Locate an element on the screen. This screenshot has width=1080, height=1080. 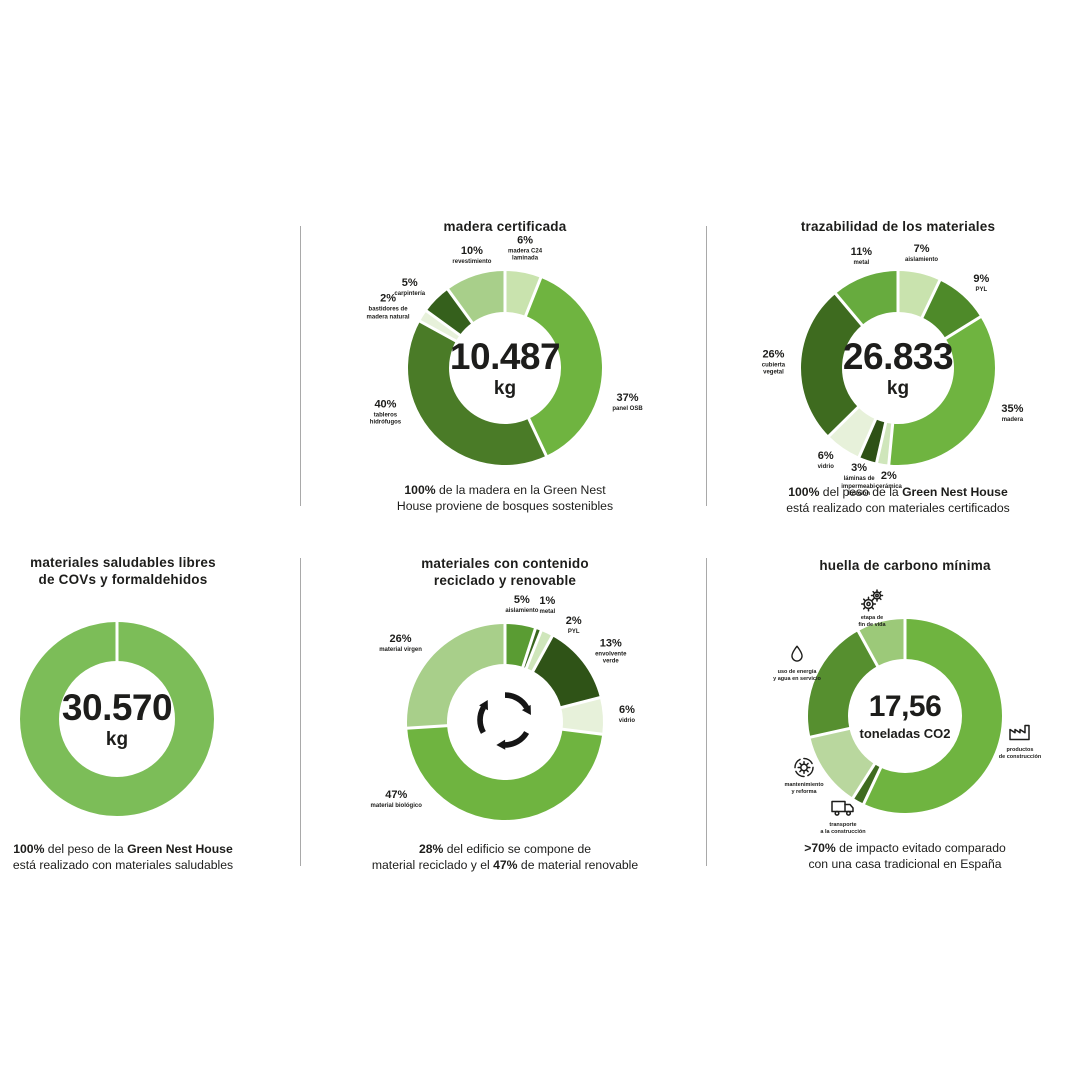
center-unit: kg is located at coordinates (505, 388).